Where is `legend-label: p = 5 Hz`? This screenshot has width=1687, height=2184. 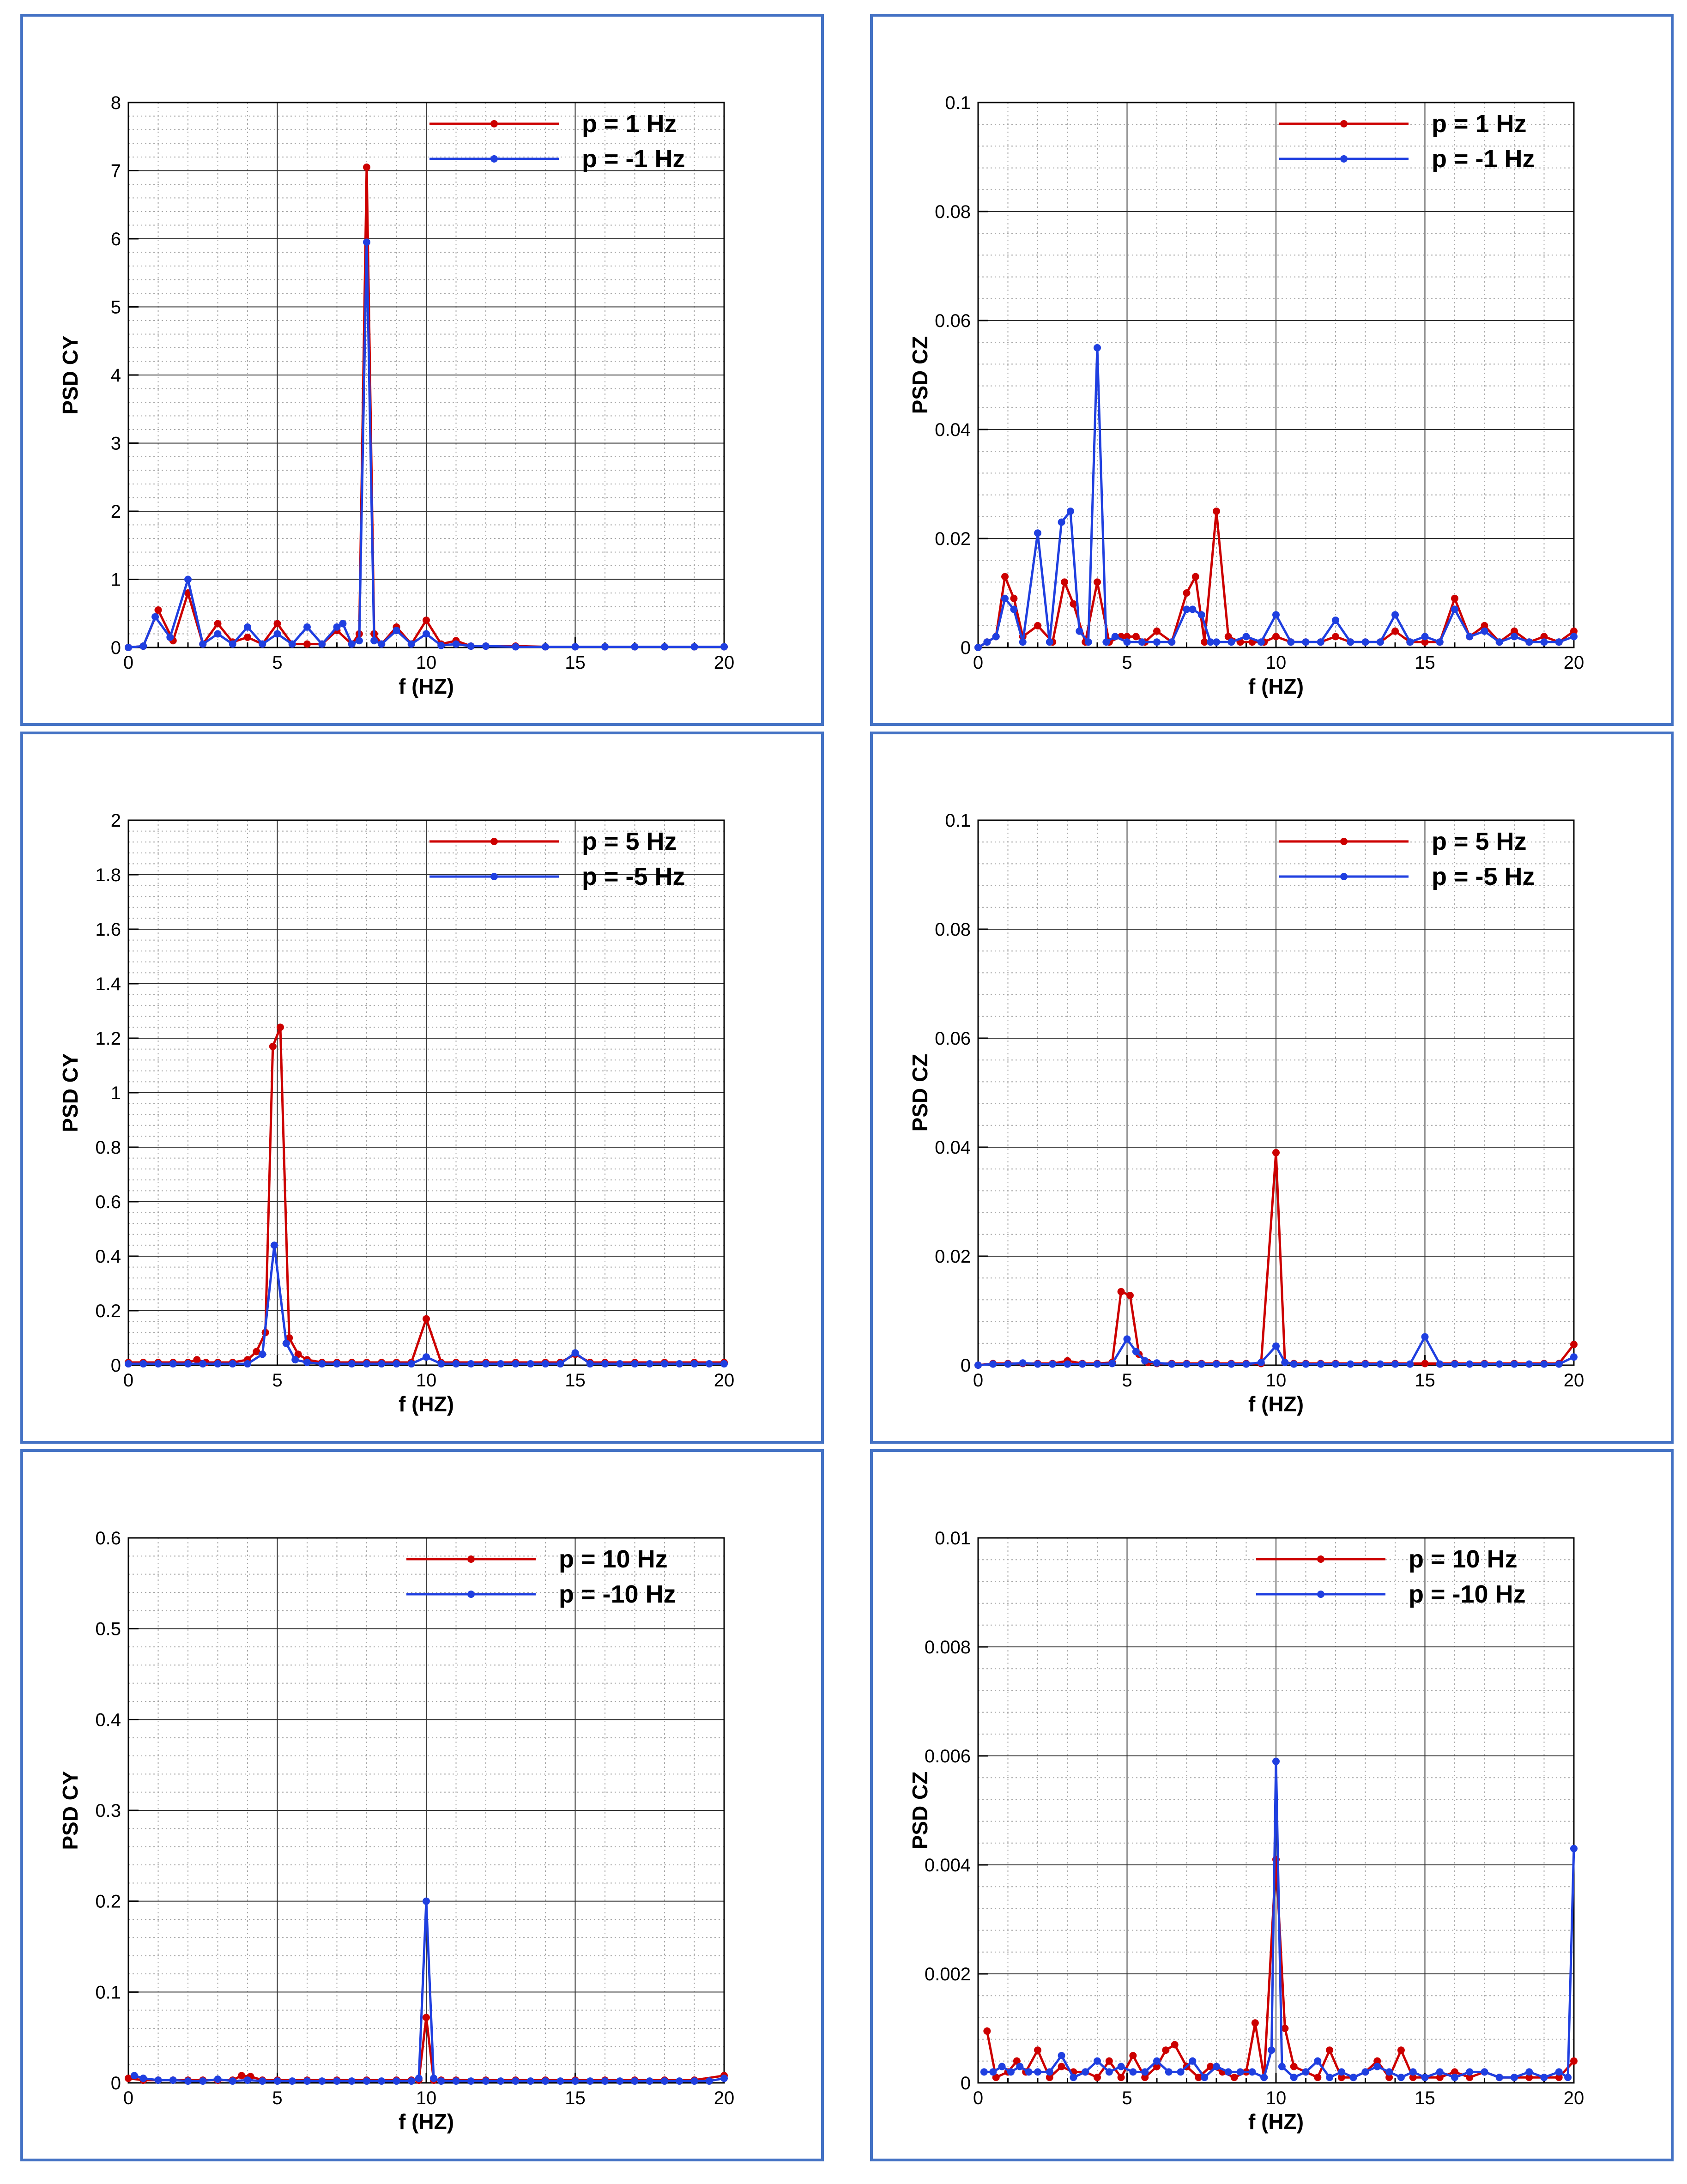
legend-label: p = 5 Hz is located at coordinates (629, 841).